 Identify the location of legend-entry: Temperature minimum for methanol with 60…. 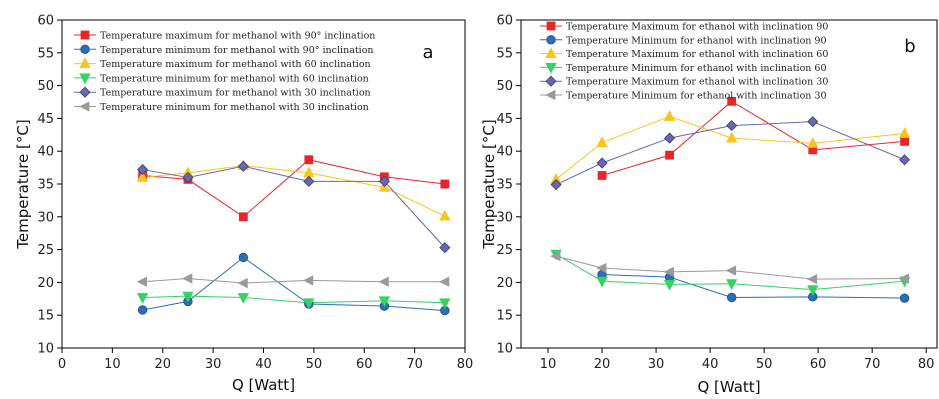
(234, 78).